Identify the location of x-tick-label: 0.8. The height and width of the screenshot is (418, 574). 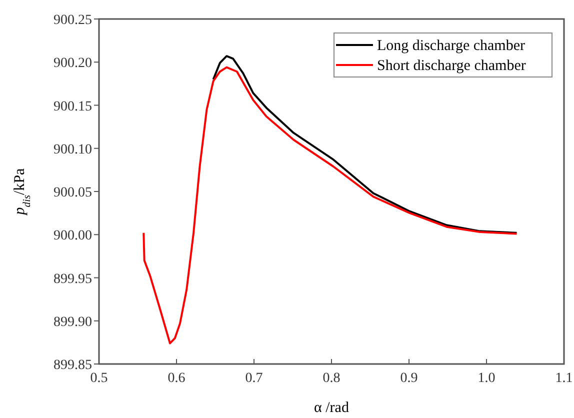
(331, 378).